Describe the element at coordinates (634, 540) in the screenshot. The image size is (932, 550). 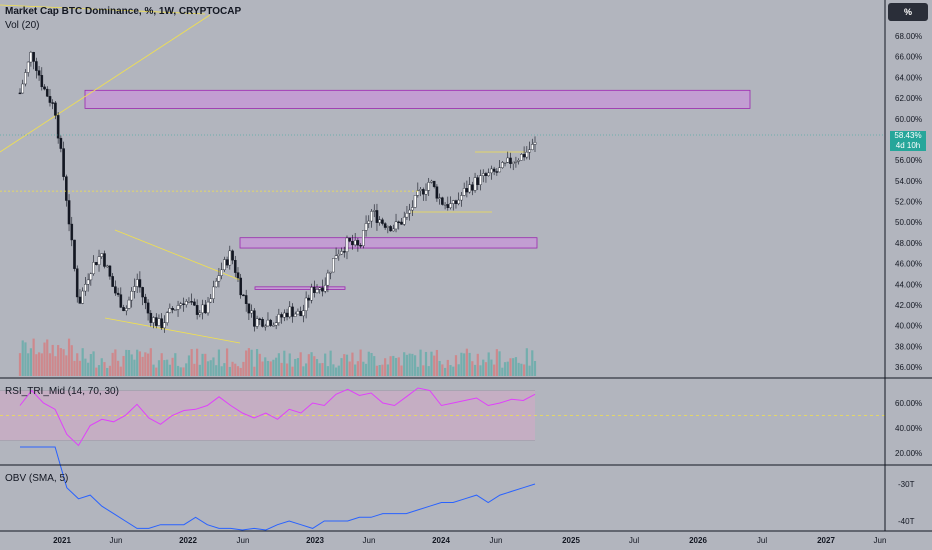
I see `x-tick-label: Jul` at that location.